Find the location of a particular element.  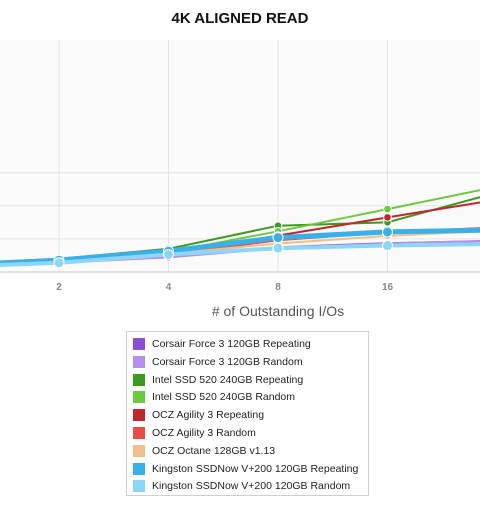

legend-label: Kingston SSDNow V+200 120GB Random is located at coordinates (251, 486).